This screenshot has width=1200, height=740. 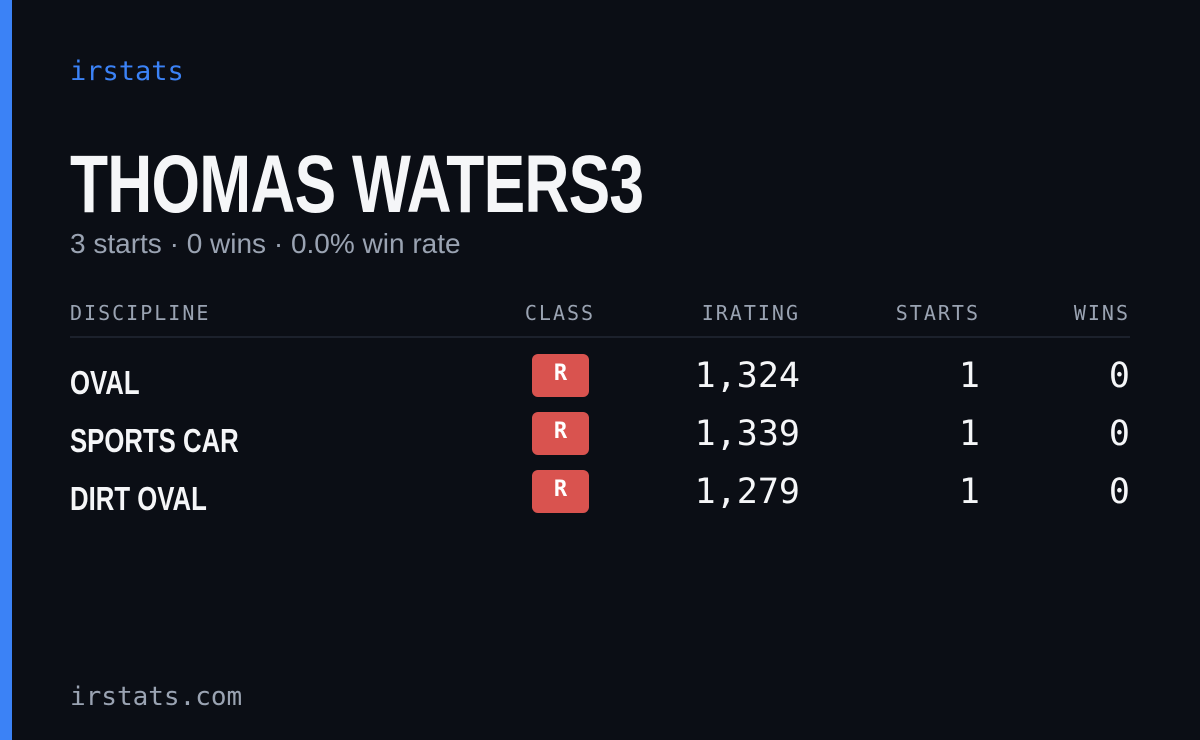 What do you see at coordinates (127, 71) in the screenshot?
I see `brand: irstats` at bounding box center [127, 71].